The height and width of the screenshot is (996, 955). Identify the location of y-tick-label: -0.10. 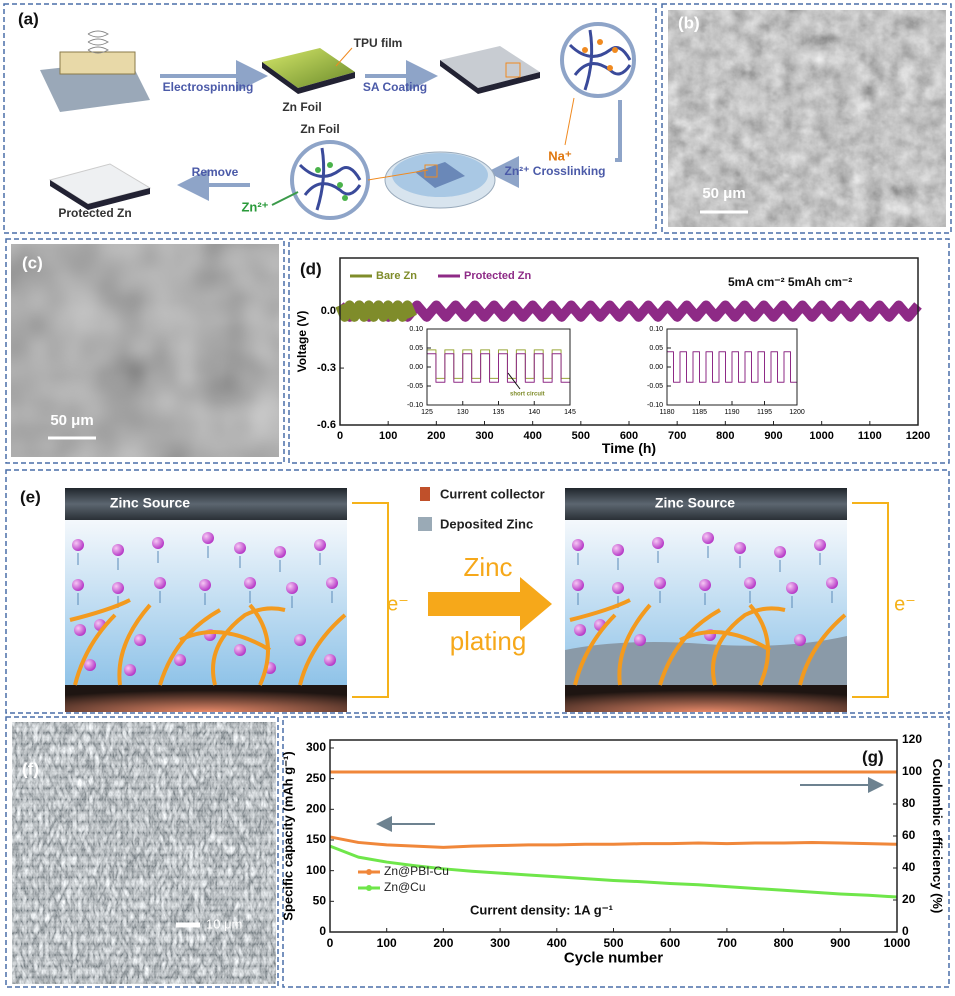
(415, 405).